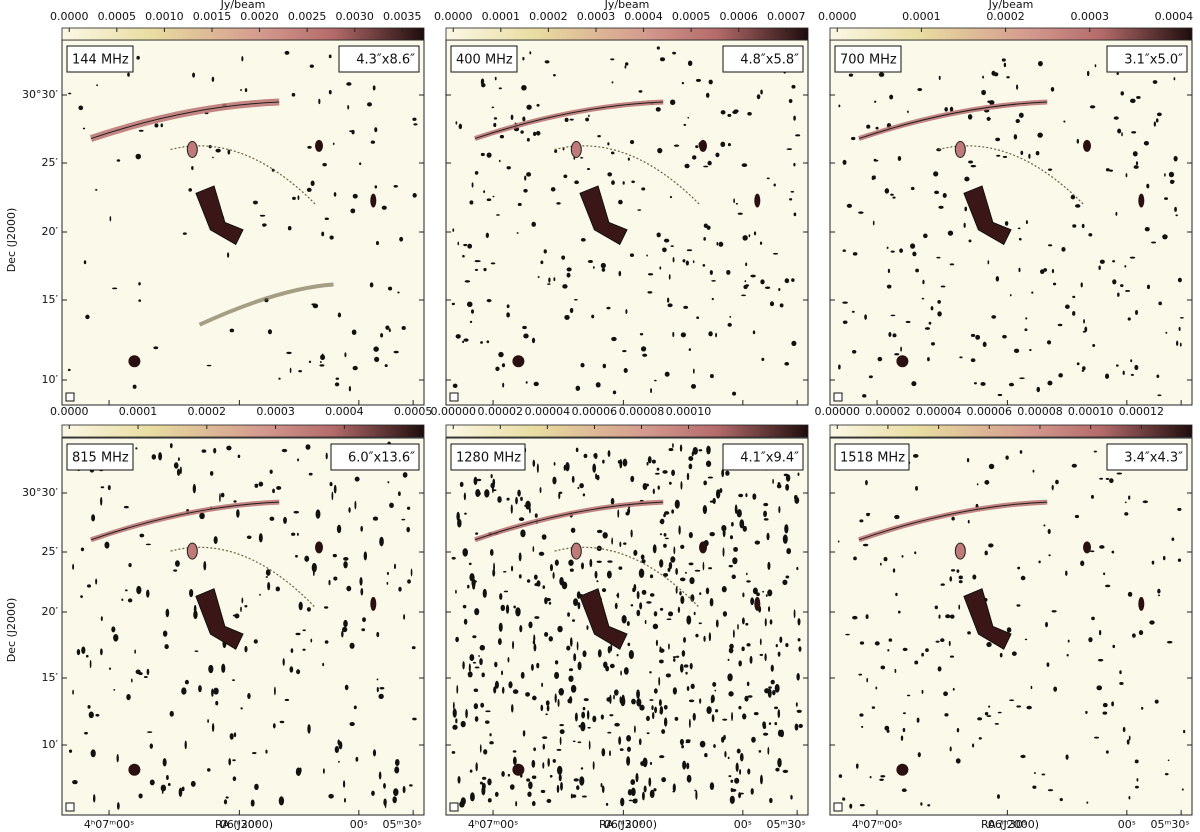  What do you see at coordinates (488, 458) in the screenshot?
I see `frequency-label: 1280 MHz` at bounding box center [488, 458].